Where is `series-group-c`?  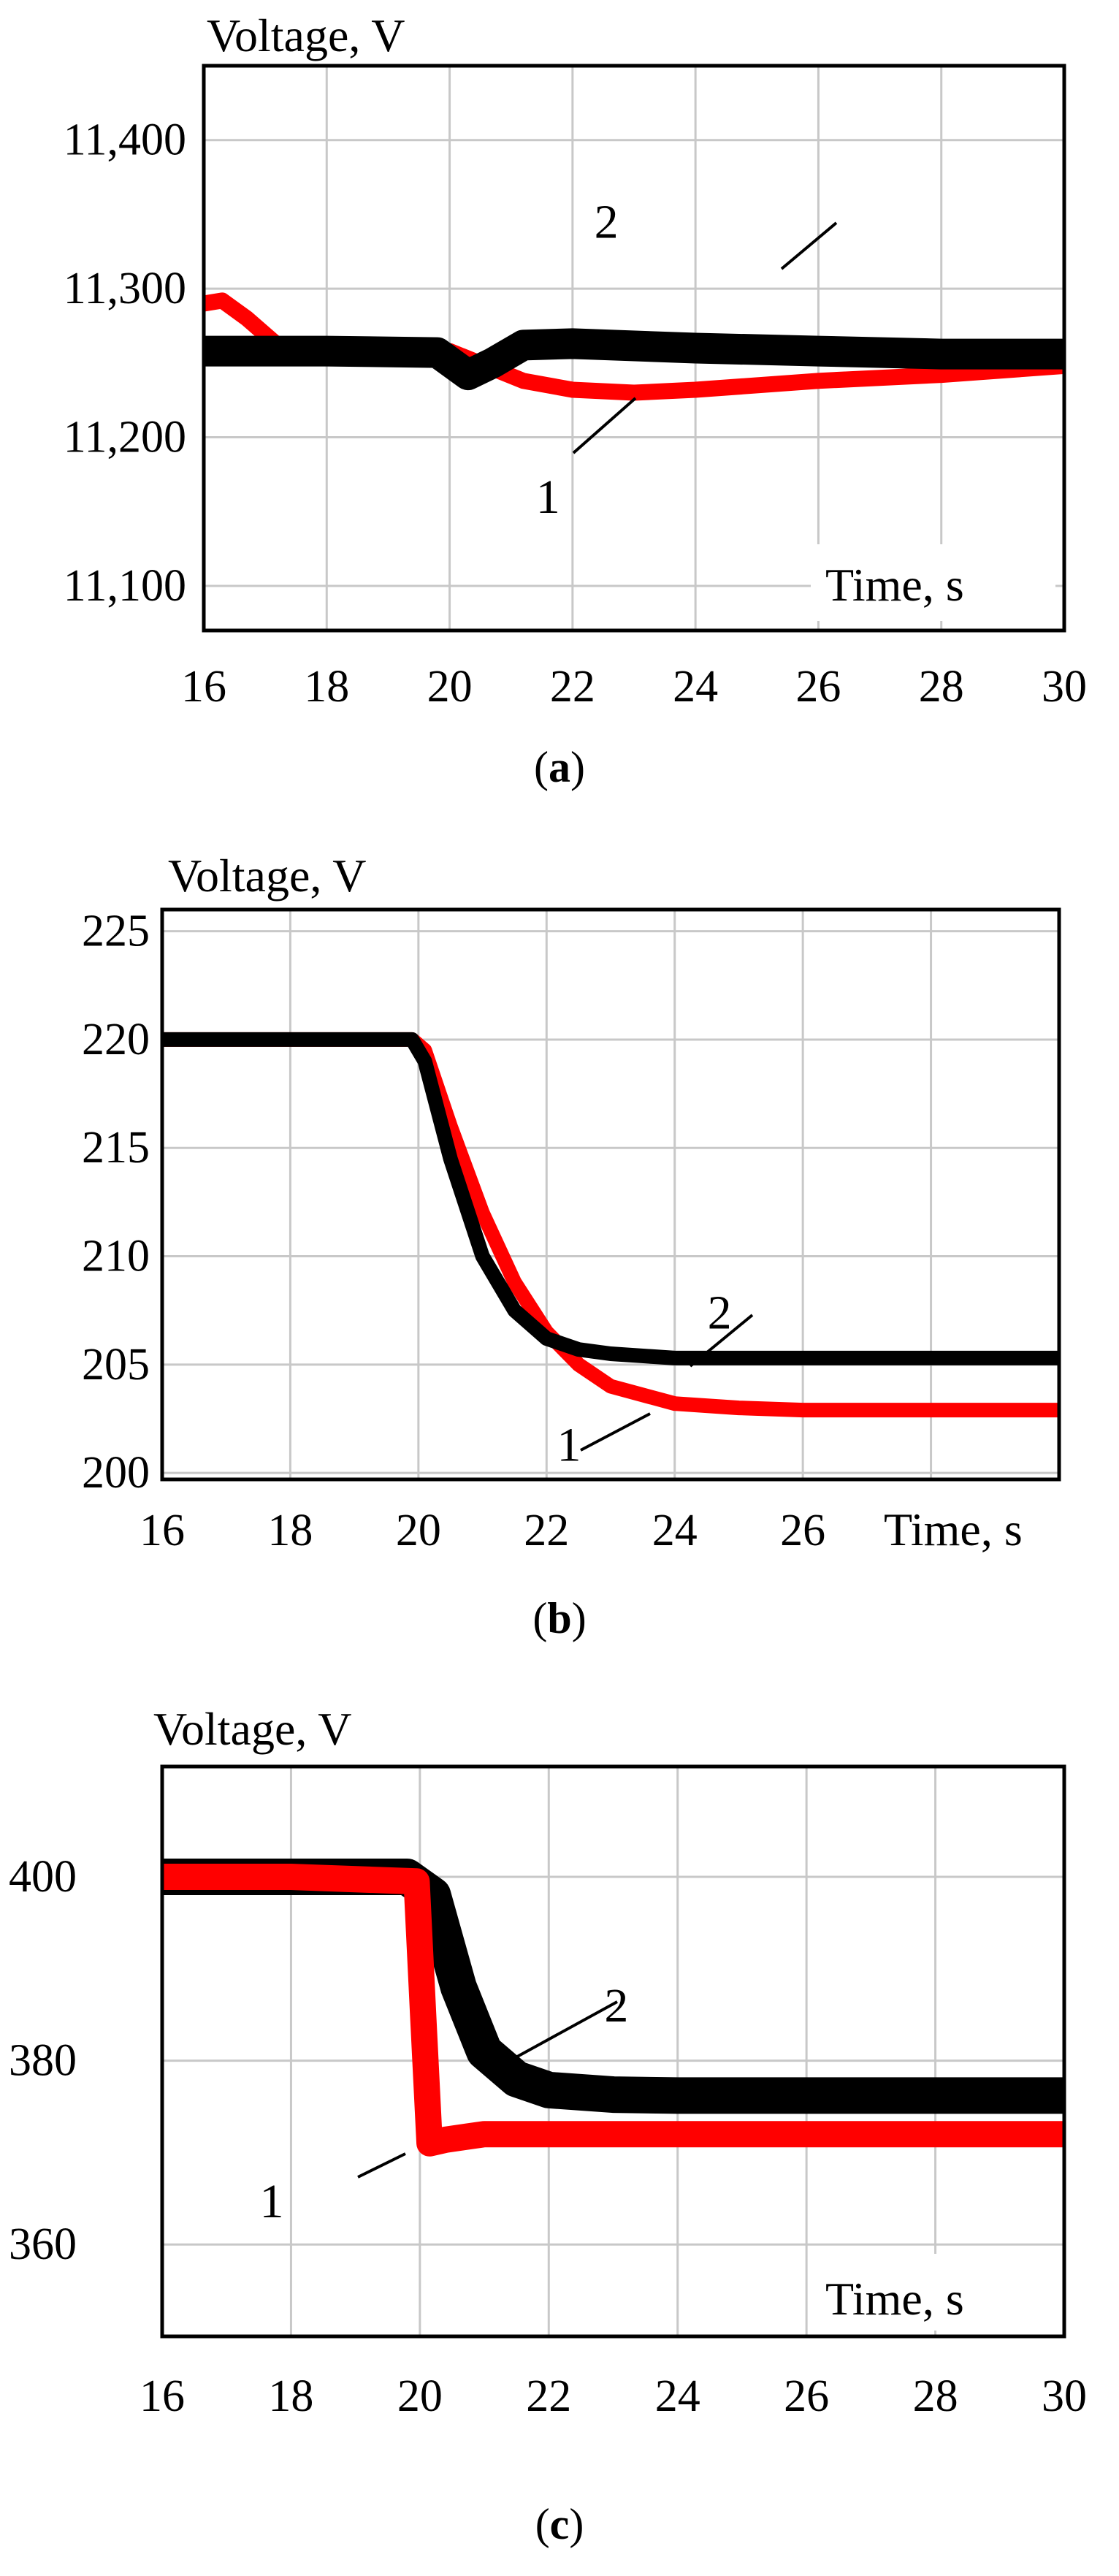
series-group-c is located at coordinates (613, 2008).